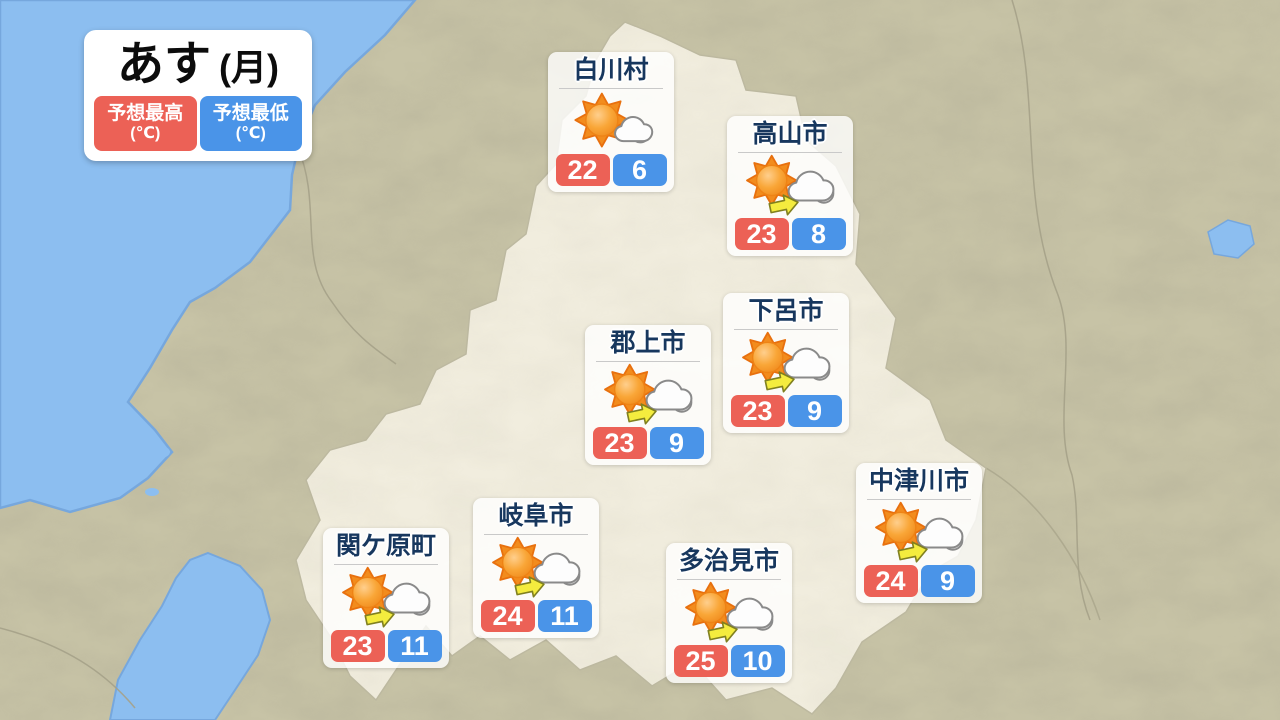 The height and width of the screenshot is (720, 1280). Describe the element at coordinates (190, 635) in the screenshot. I see `lake-biwa` at that location.